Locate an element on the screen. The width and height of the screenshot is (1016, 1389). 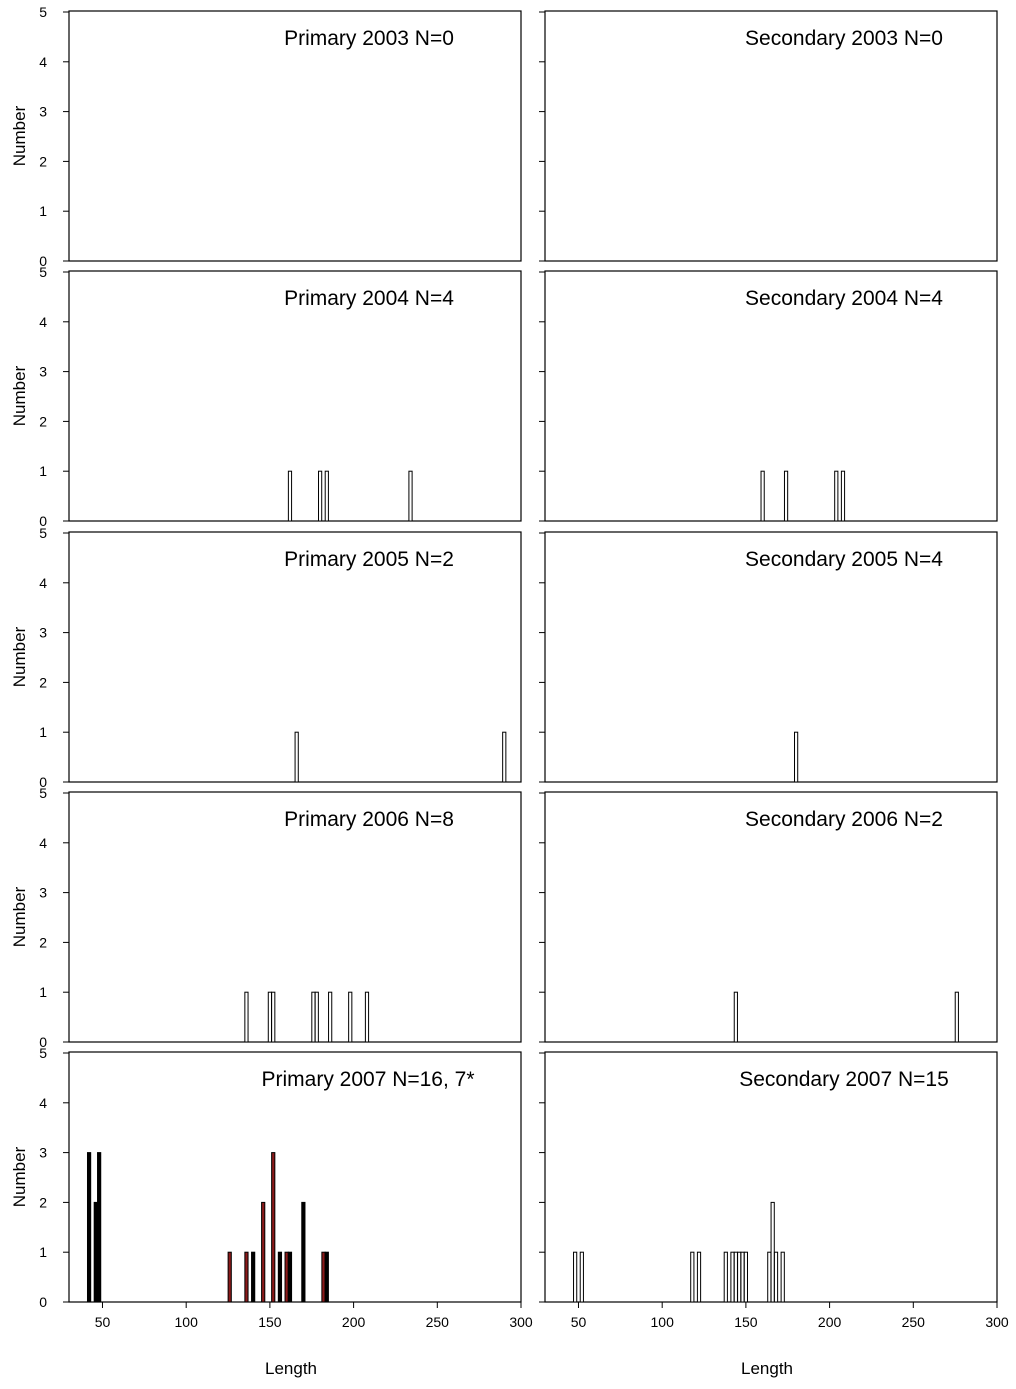
panel-title: Secondary 2006 N=2 is located at coordinates (844, 819).